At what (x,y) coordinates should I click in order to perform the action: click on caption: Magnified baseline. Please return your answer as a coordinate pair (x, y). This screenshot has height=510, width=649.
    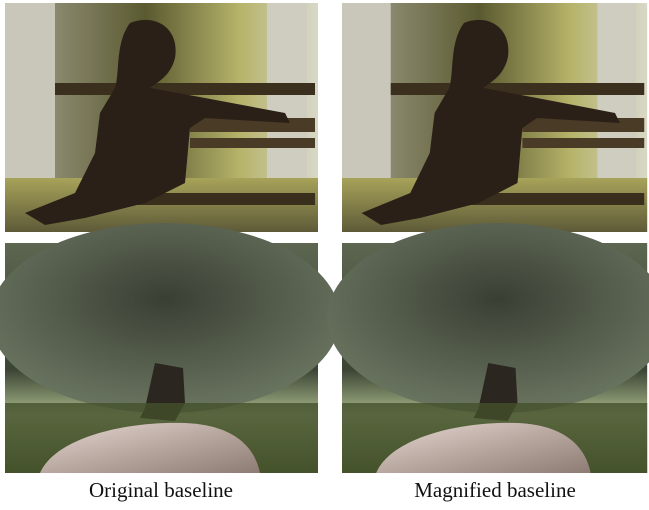
    Looking at the image, I should click on (495, 490).